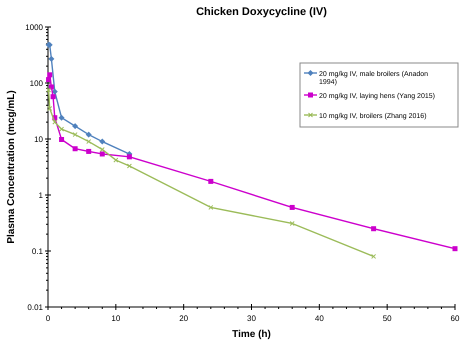 This screenshot has width=474, height=343. I want to click on x-tick-label: 50, so click(387, 318).